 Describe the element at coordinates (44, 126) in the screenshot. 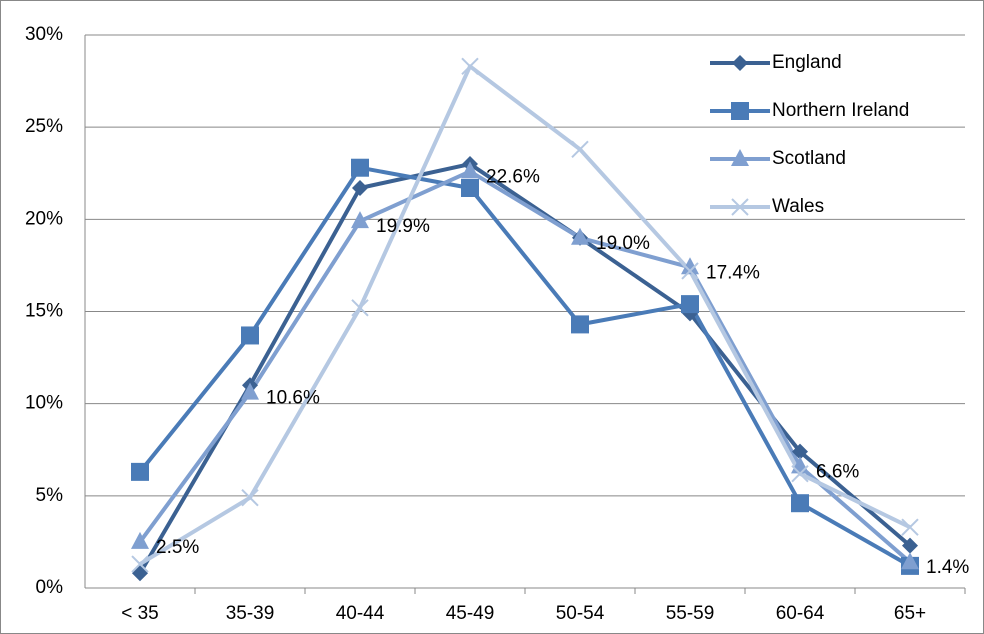

I see `y-tick-label: 25%` at that location.